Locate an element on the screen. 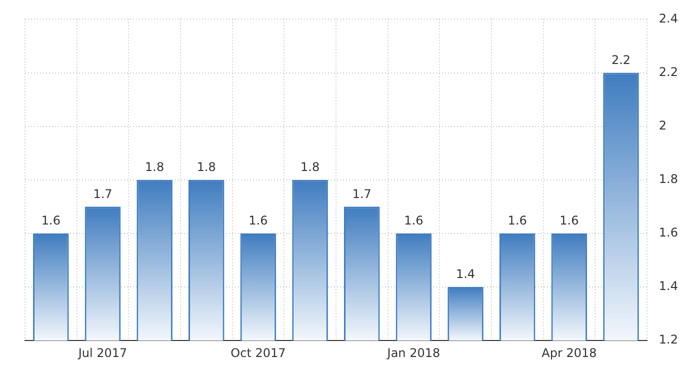 Image resolution: width=700 pixels, height=375 pixels. text: 2 is located at coordinates (662, 125).